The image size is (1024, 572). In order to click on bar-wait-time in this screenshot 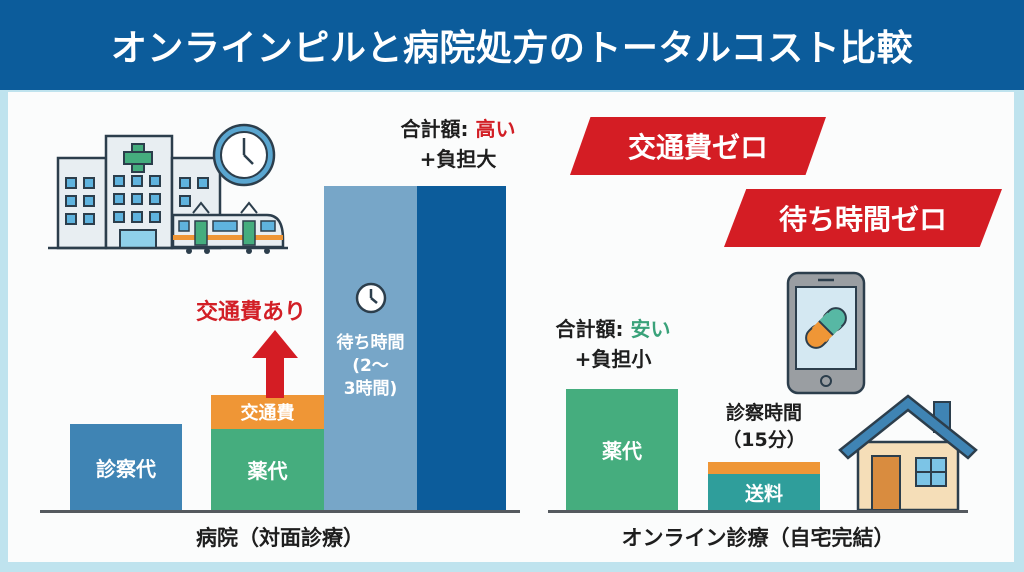, I will do `click(370, 348)`.